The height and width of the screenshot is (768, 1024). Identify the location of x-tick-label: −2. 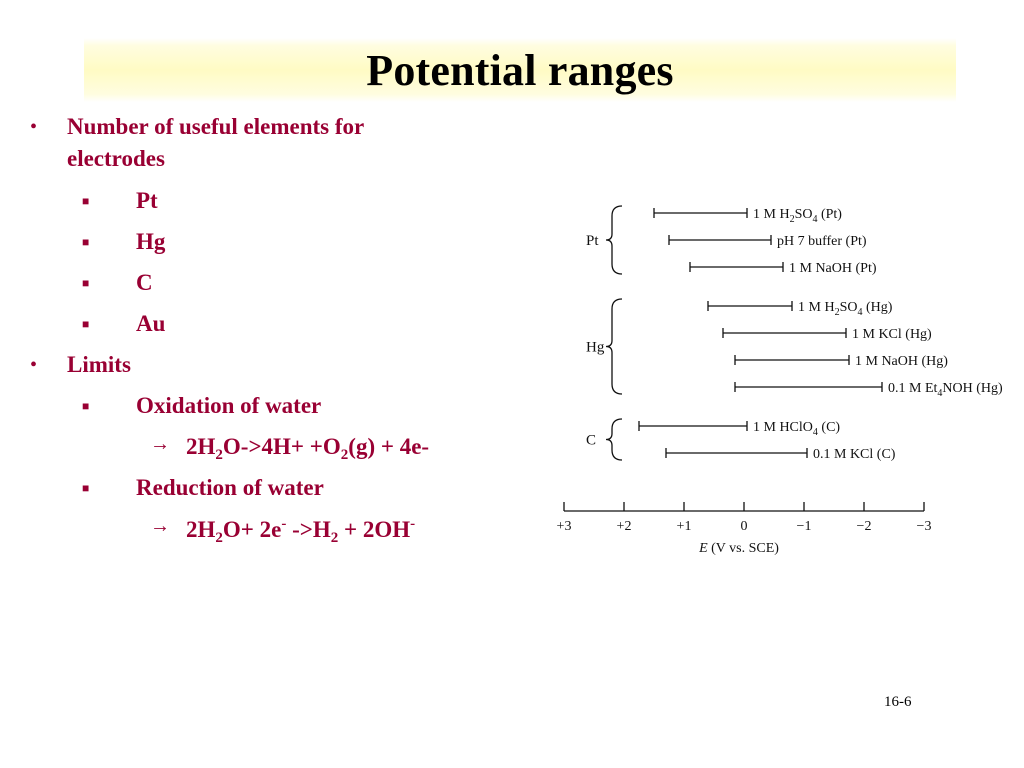
(864, 526).